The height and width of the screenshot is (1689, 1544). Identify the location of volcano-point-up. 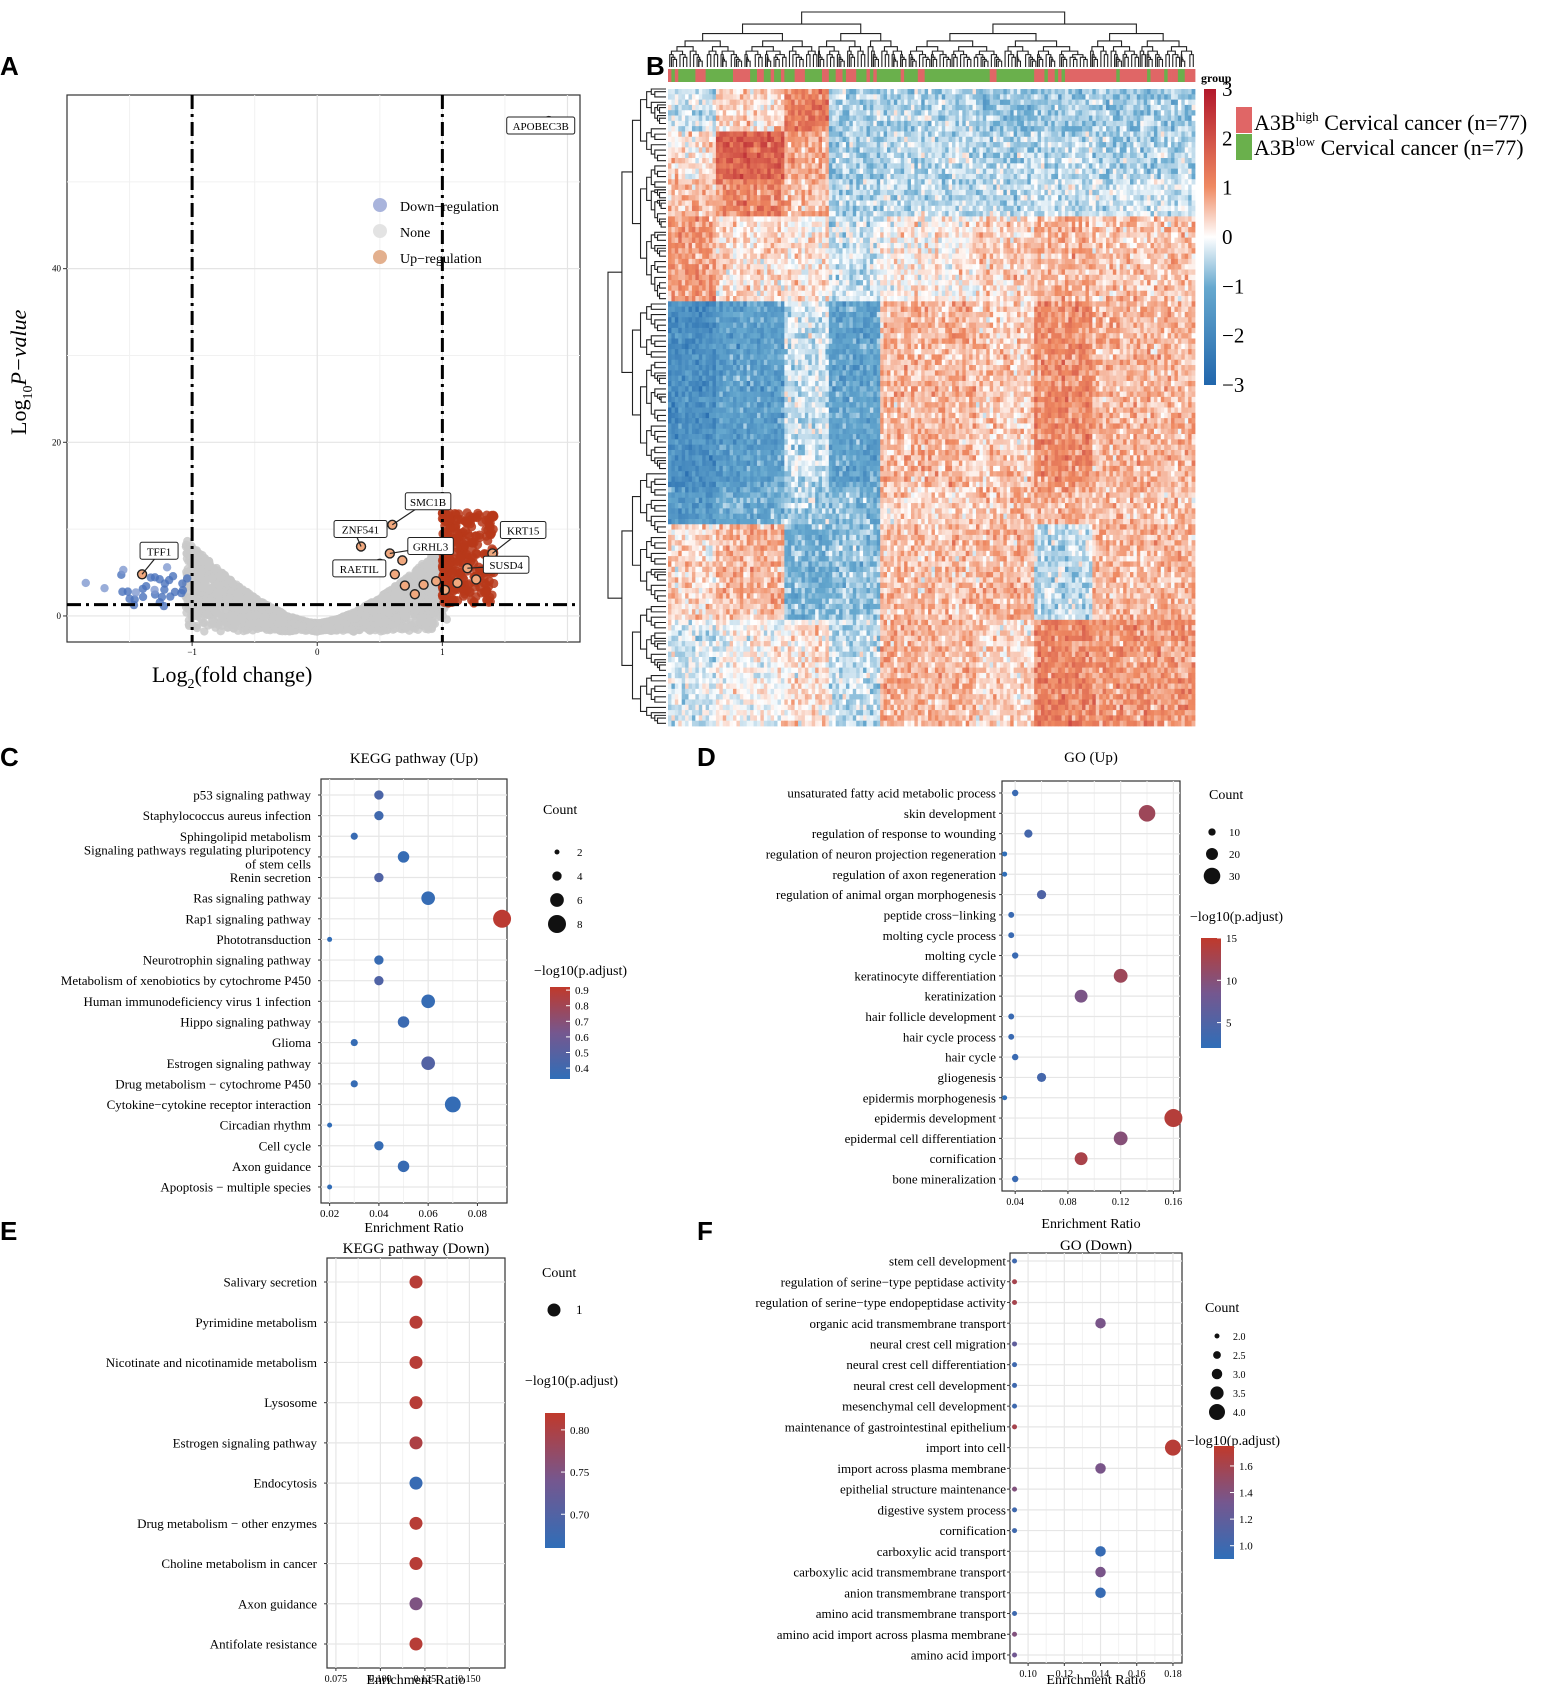
(477, 513).